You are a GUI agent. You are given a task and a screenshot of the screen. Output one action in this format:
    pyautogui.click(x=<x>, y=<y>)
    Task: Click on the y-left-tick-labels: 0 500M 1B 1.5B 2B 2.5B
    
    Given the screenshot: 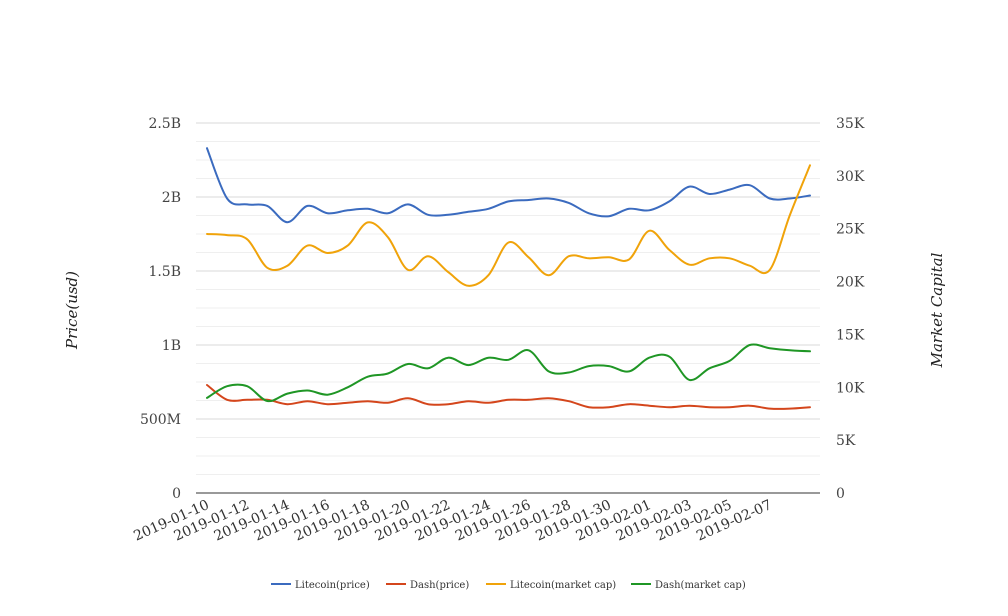 What is the action you would take?
    pyautogui.click(x=160, y=309)
    